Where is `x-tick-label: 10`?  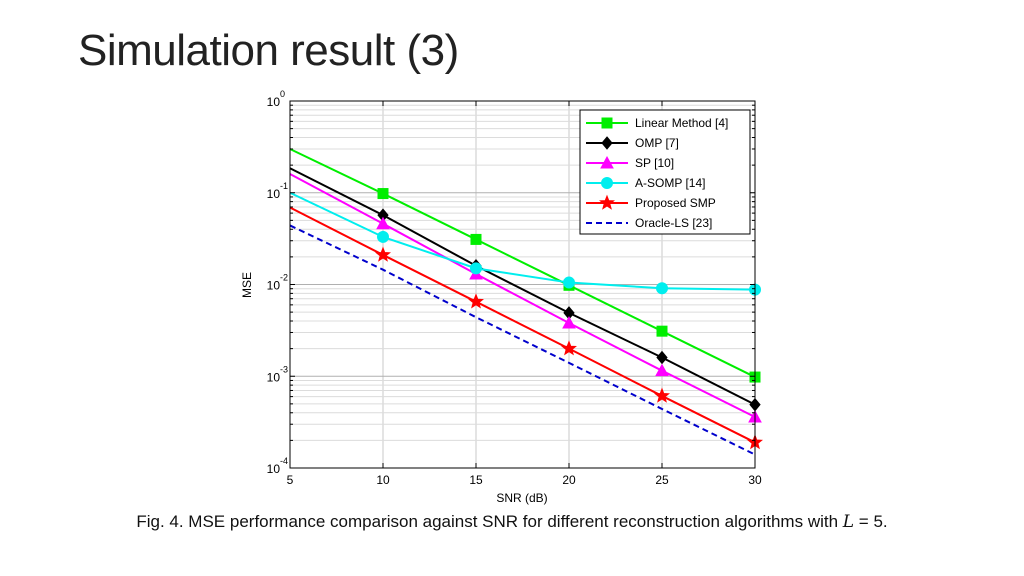 x-tick-label: 10 is located at coordinates (383, 480).